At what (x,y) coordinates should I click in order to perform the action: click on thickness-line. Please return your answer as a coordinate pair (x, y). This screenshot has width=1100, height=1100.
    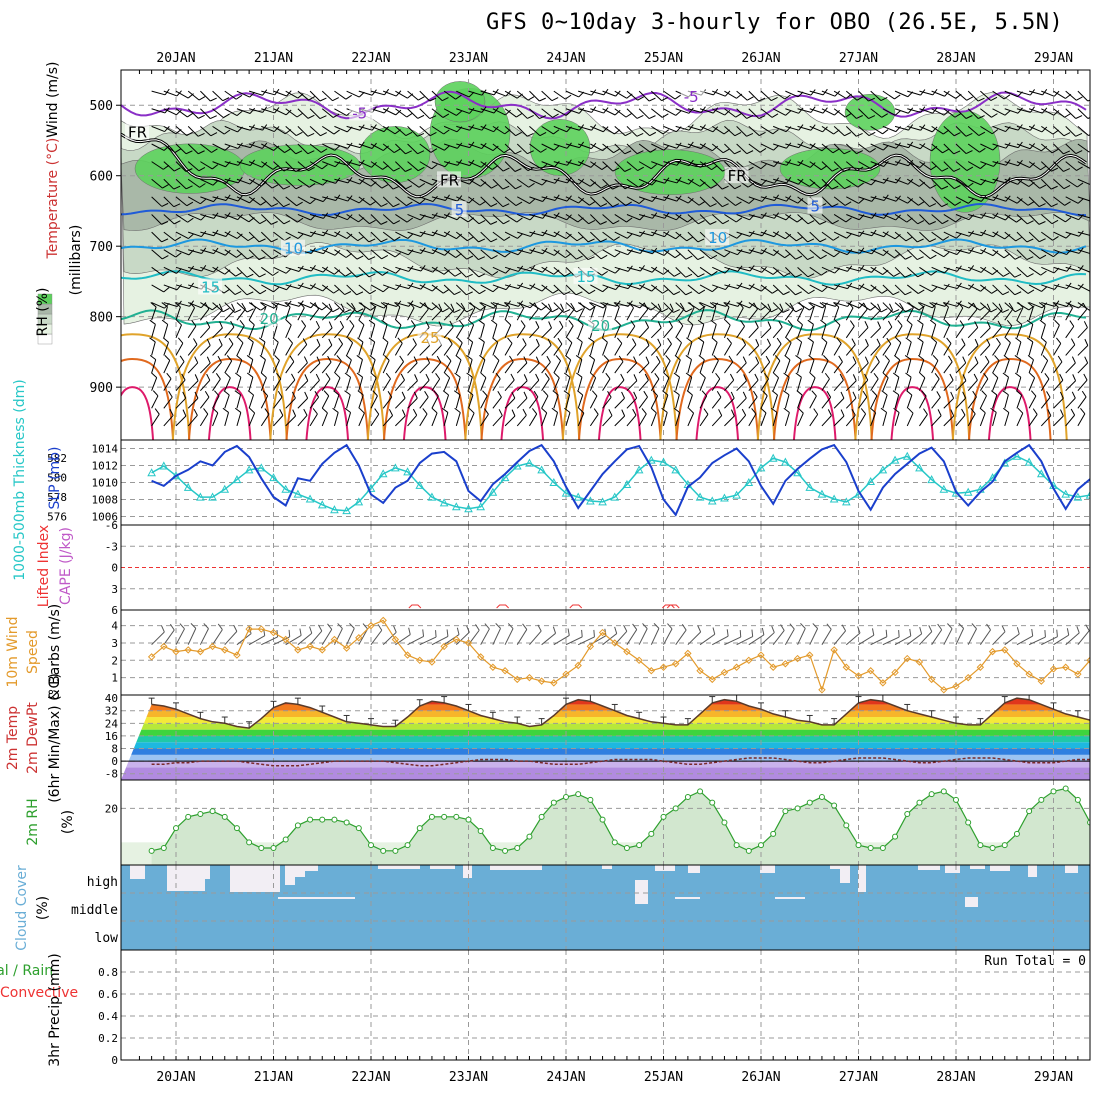
    Looking at the image, I should click on (620, 483).